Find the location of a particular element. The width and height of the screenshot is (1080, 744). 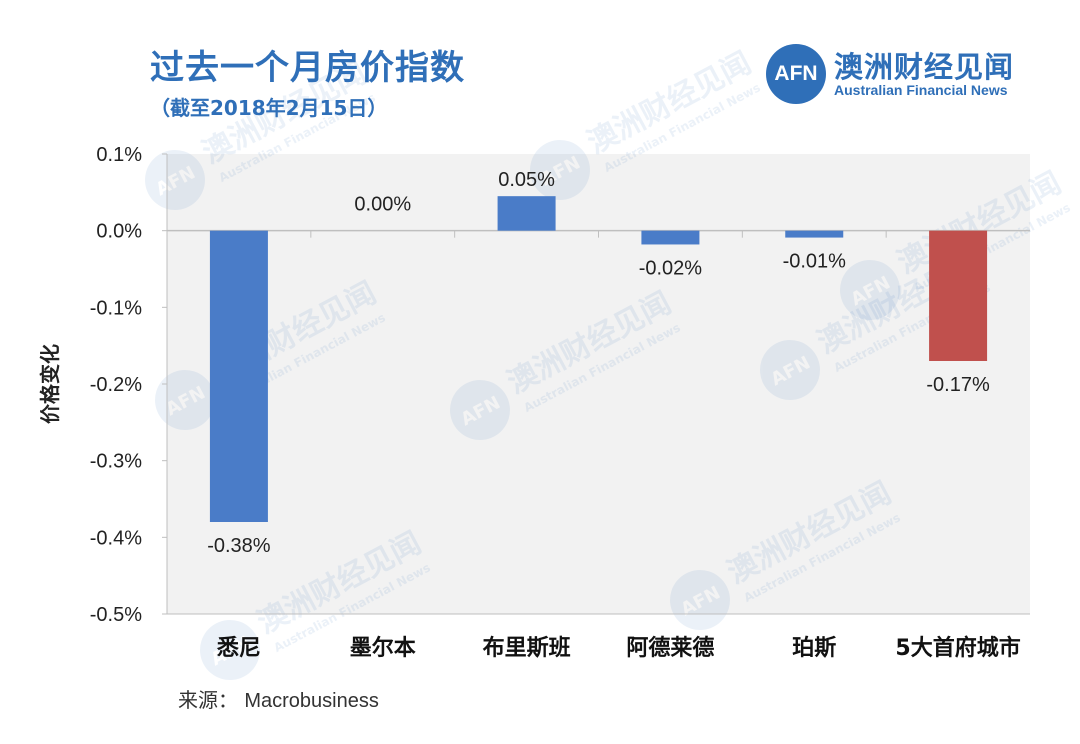

x-tick-label: 阿德莱德 is located at coordinates (670, 648).